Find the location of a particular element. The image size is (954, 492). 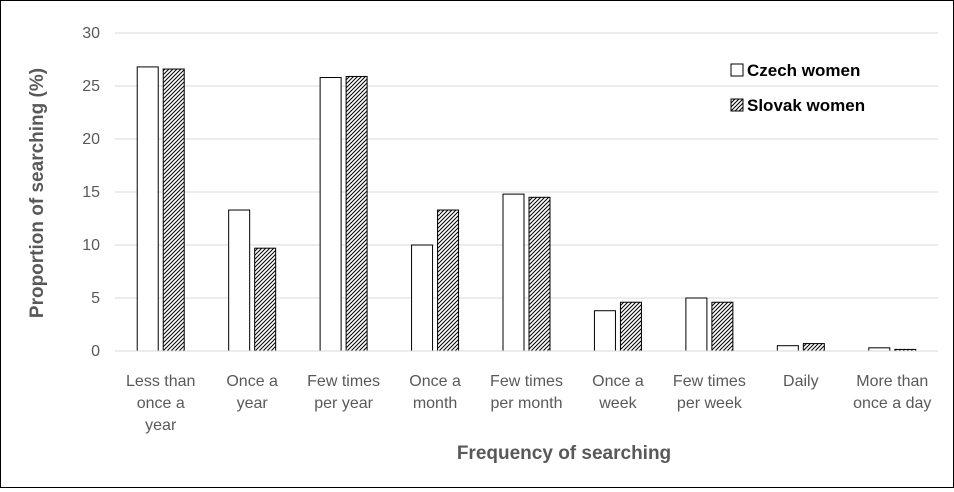

legend-swatch-slovak is located at coordinates (737, 105).